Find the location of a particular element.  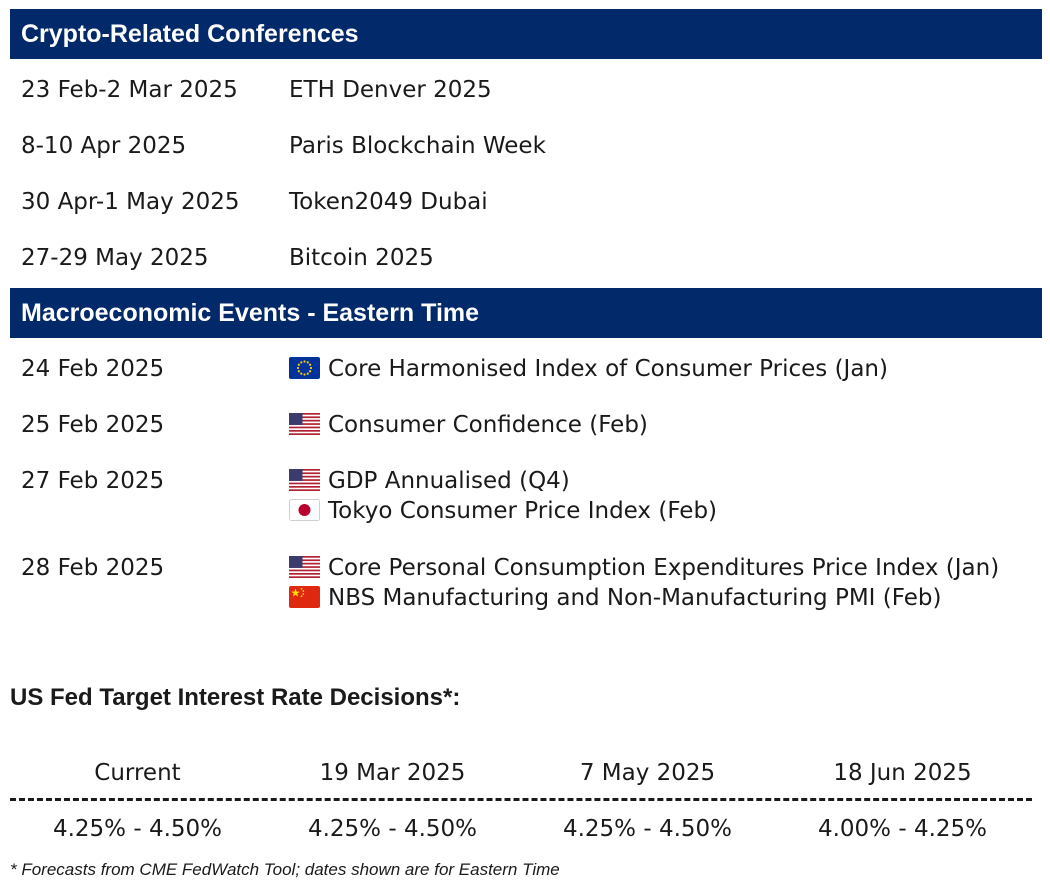

conference-date: 8-10 Apr 2025 is located at coordinates (104, 146).